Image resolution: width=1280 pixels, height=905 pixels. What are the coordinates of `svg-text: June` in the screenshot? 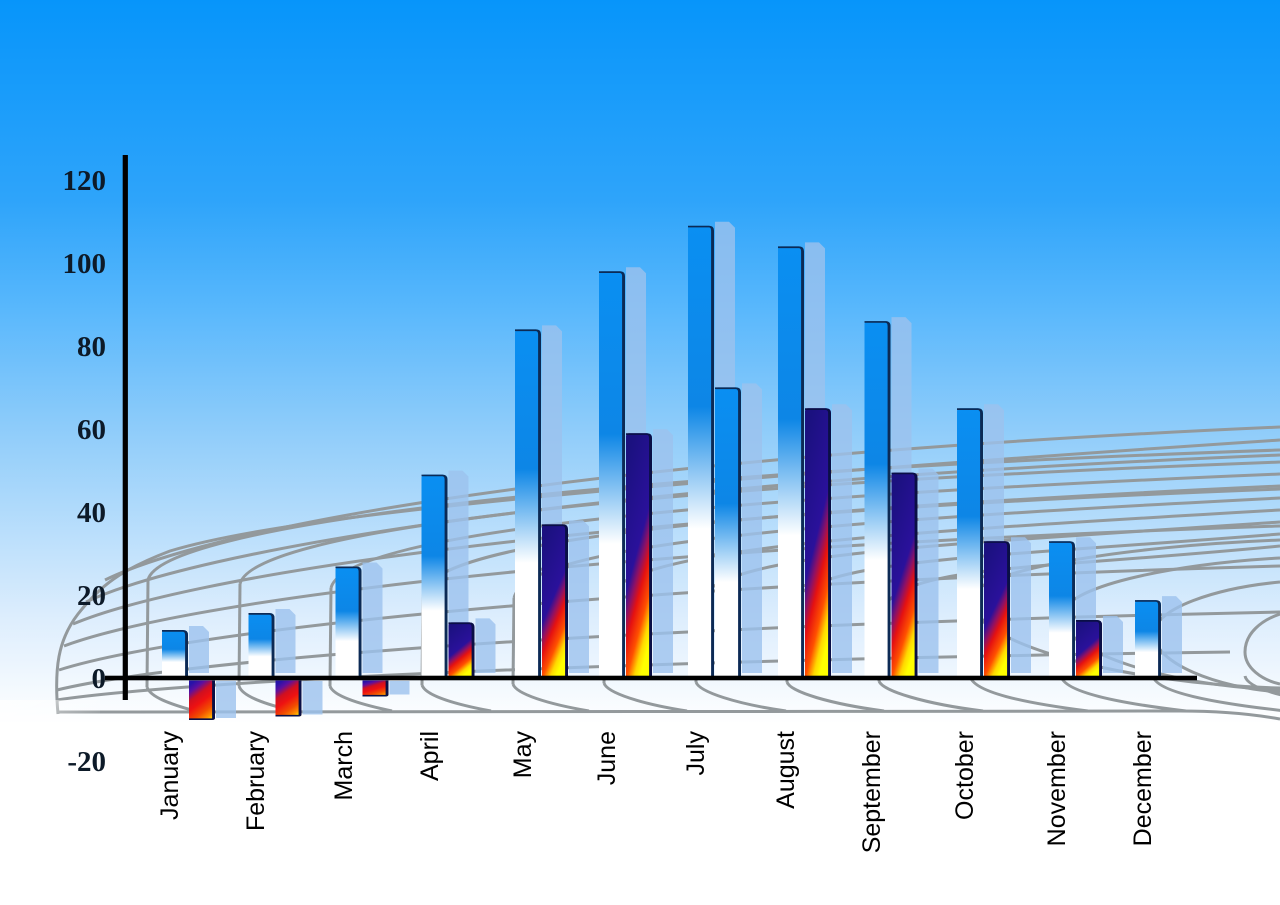 It's located at (607, 758).